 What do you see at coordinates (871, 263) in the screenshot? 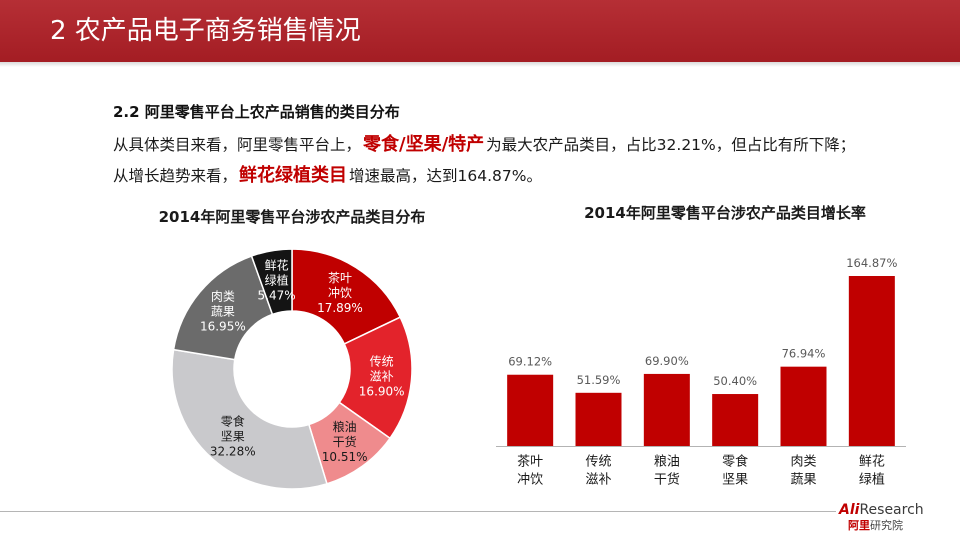
I see `bar-value-label: 164.87%` at bounding box center [871, 263].